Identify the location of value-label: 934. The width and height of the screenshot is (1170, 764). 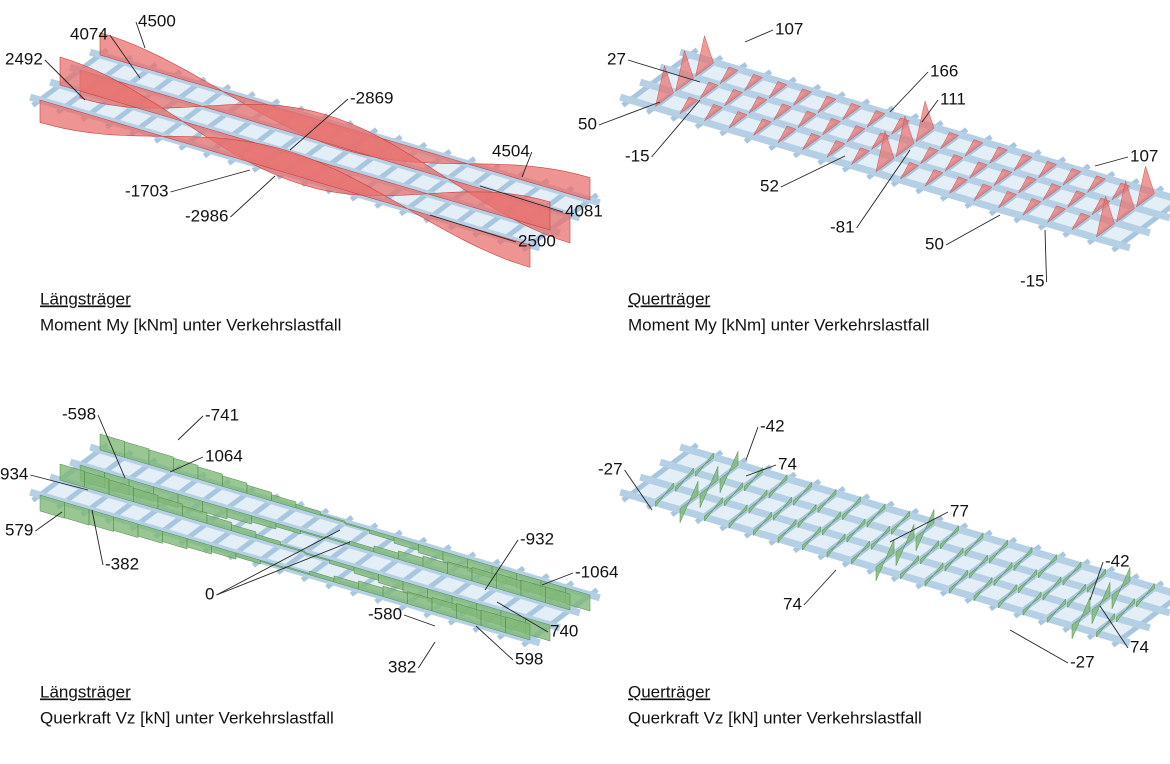
(14, 473).